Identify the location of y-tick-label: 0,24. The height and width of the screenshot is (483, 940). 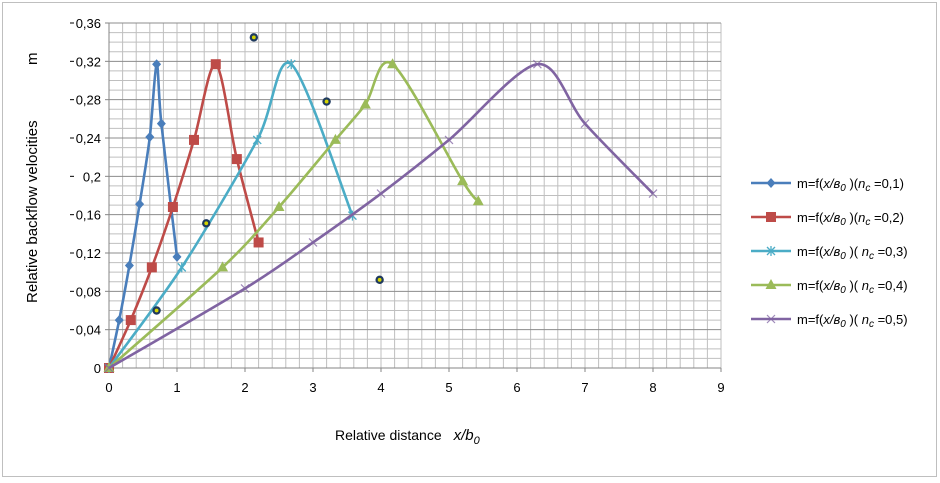
(88, 138).